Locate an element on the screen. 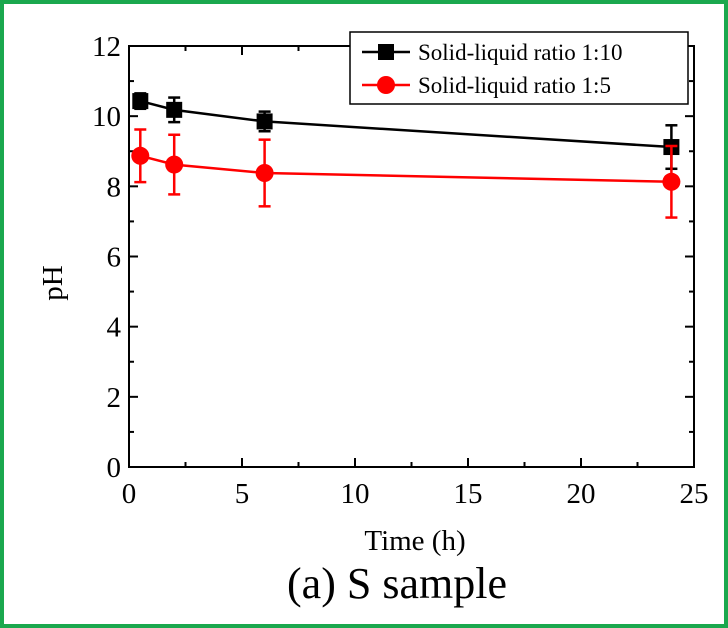 This screenshot has width=728, height=628. y-tick-label: 10 is located at coordinates (106, 117).